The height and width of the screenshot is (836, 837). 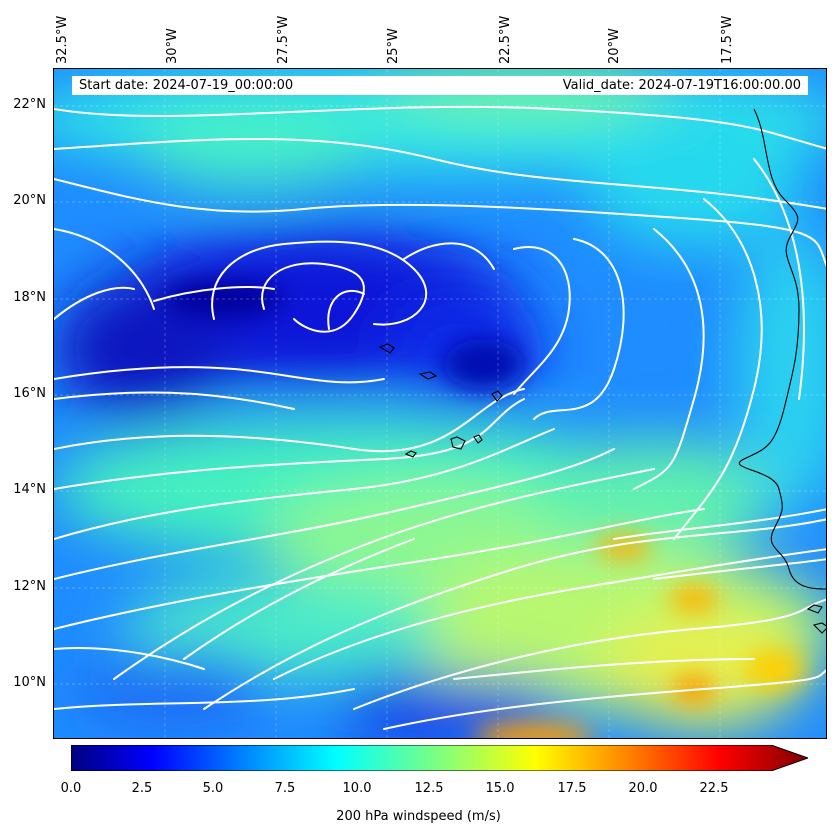 What do you see at coordinates (614, 46) in the screenshot?
I see `lon-label: 20°W` at bounding box center [614, 46].